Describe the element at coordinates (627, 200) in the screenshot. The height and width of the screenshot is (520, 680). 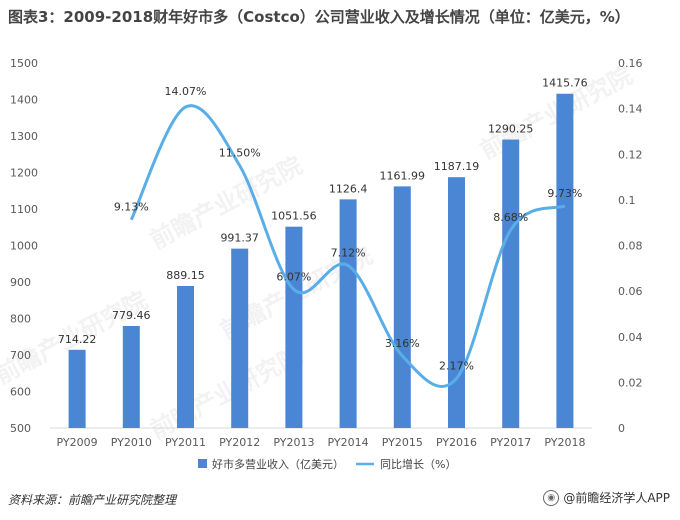
I see `y-right-tick-label: 0.1` at that location.